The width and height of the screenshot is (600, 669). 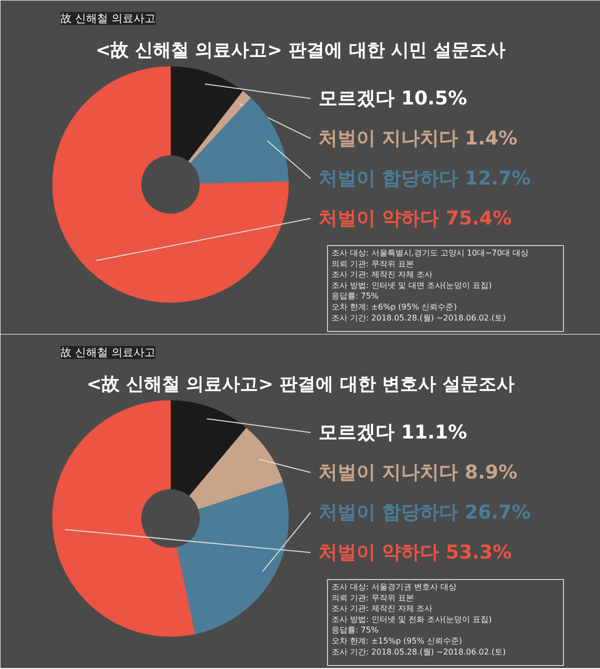 I want to click on slice-label: 처벌이 약하다 75.4%, so click(x=415, y=219).